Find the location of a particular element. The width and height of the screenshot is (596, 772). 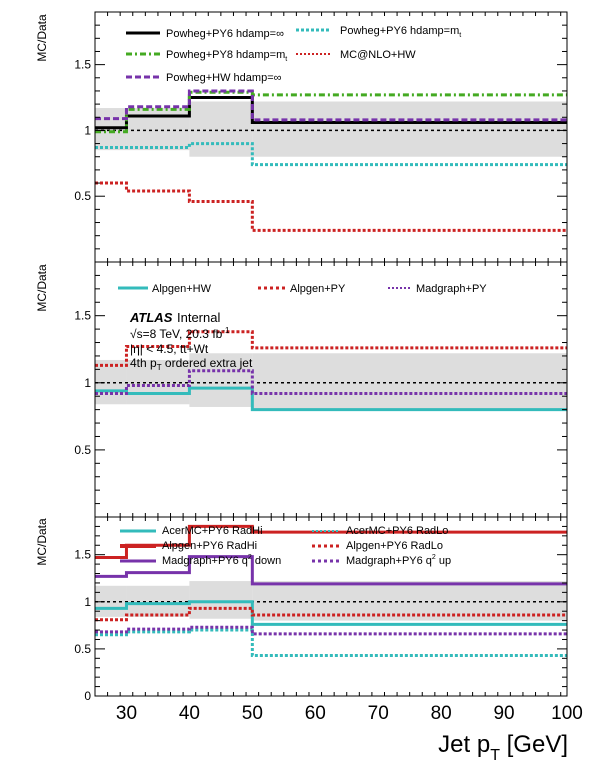

selection-label: |η| < 4.5, tt+Wt is located at coordinates (169, 349).